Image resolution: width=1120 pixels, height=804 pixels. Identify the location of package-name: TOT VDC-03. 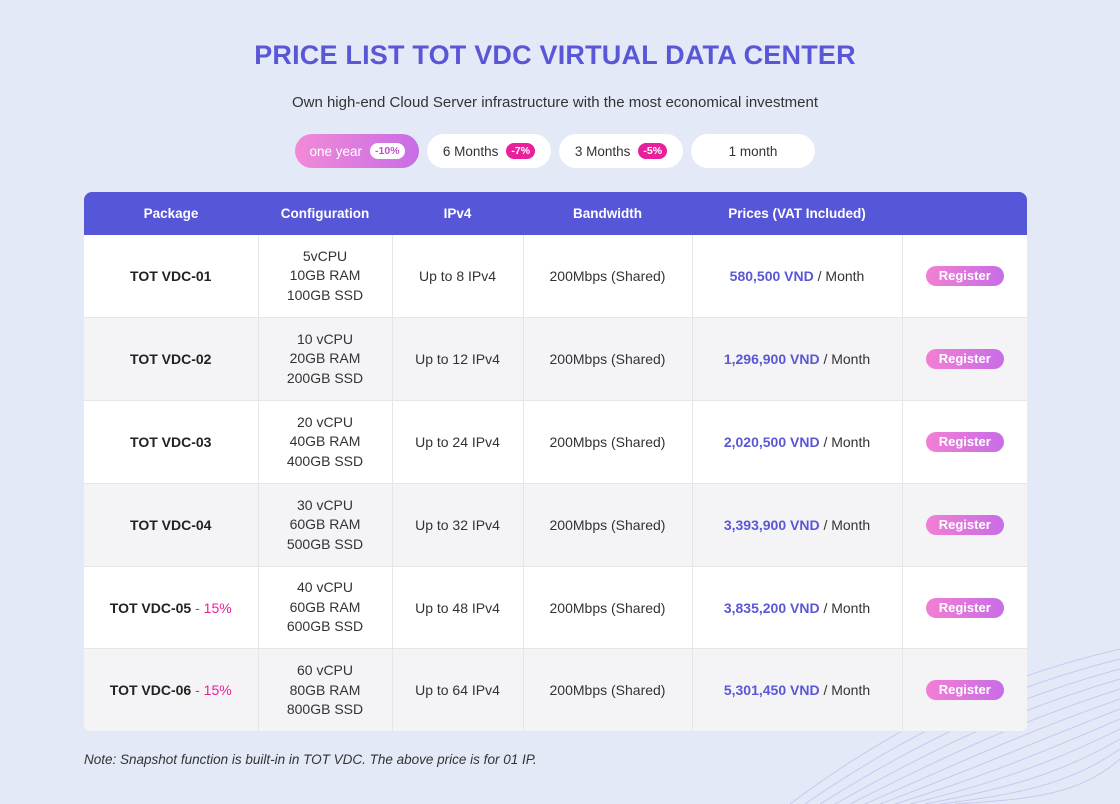
(171, 441).